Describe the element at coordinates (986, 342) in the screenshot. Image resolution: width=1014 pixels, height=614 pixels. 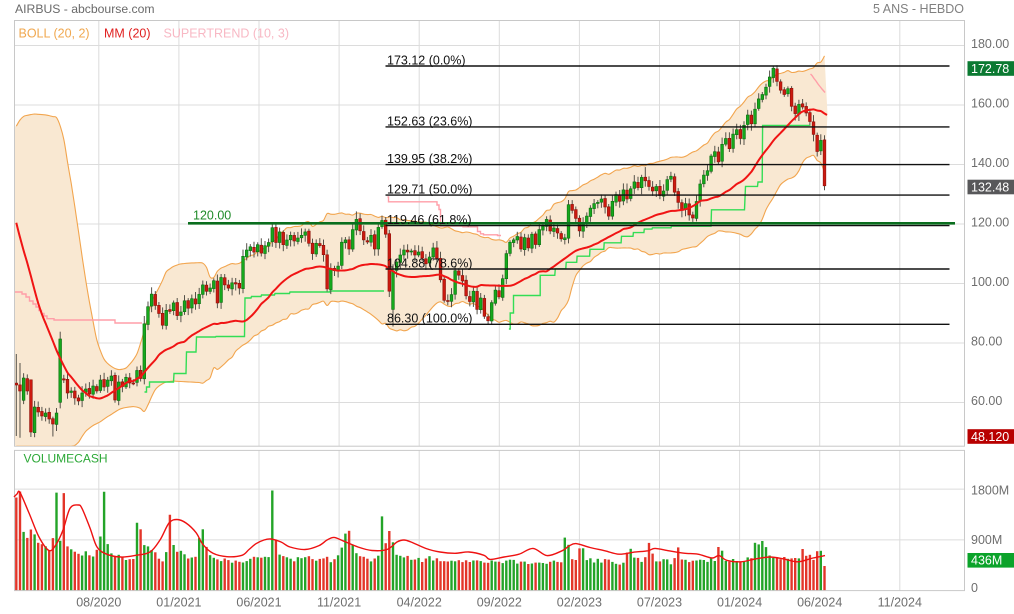
I see `svg-text: 80.00` at that location.